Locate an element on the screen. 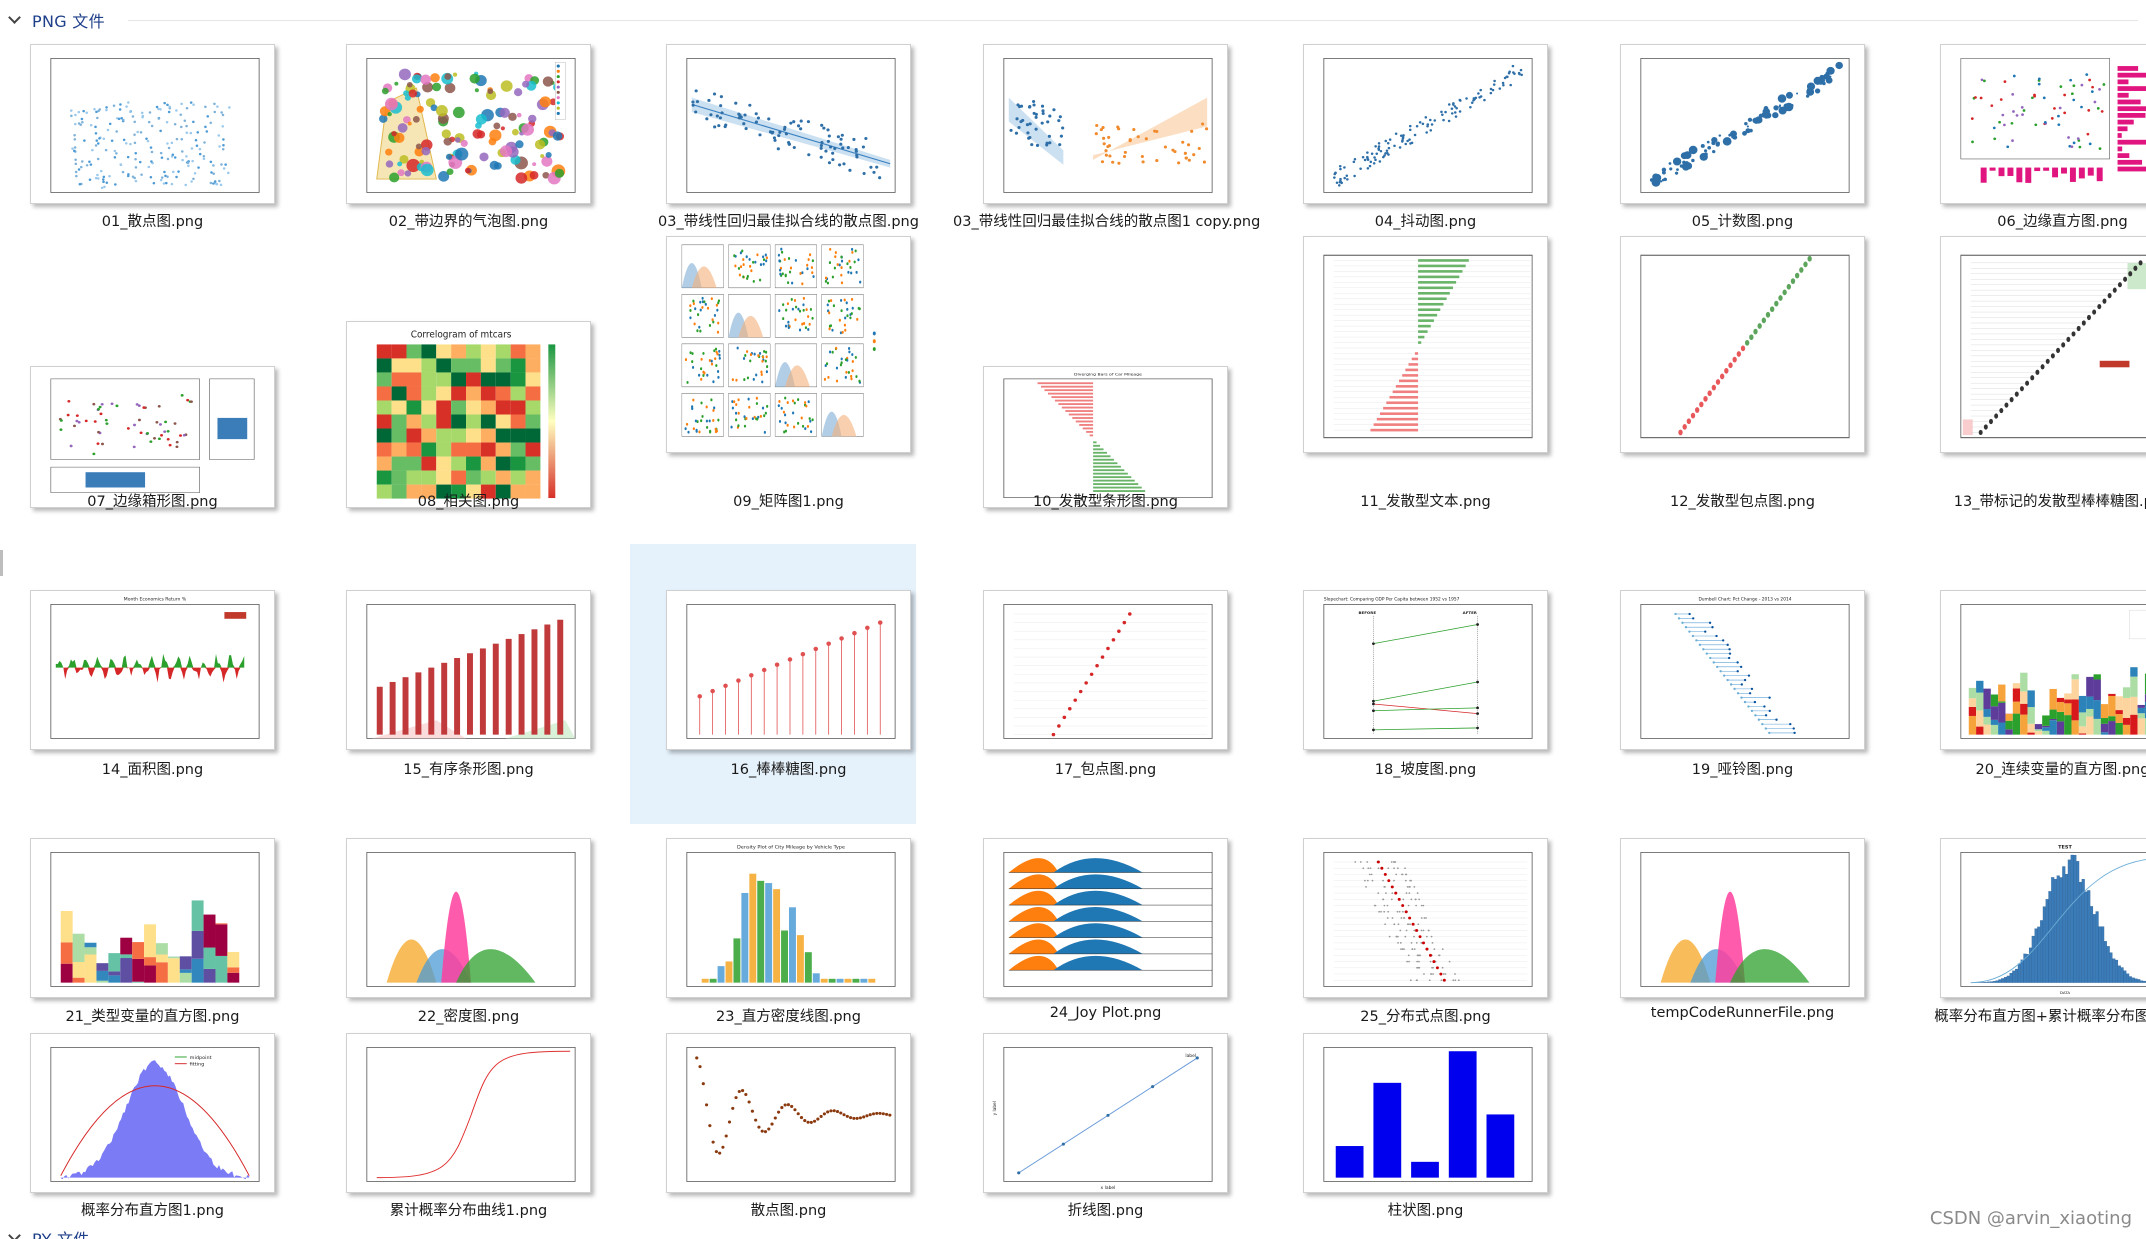 The width and height of the screenshot is (2146, 1239). file-thumbnail-scatter-icon is located at coordinates (152, 124).